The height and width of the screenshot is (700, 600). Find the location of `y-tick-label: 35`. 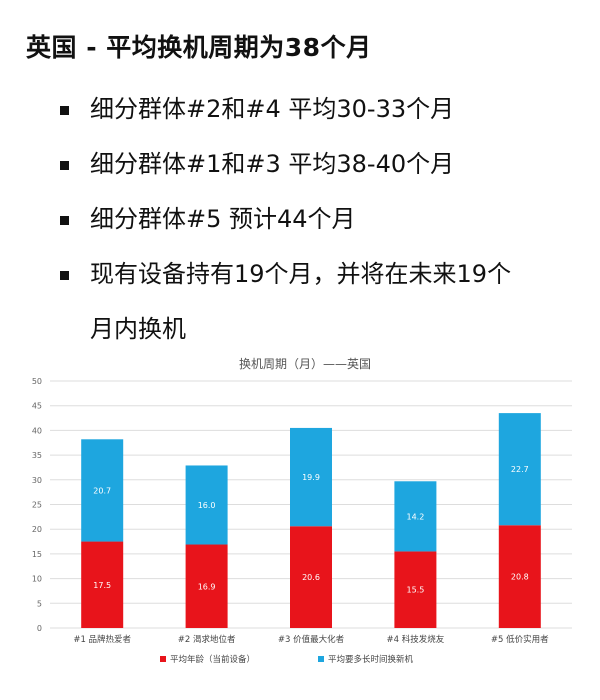

y-tick-label: 35 is located at coordinates (37, 455).